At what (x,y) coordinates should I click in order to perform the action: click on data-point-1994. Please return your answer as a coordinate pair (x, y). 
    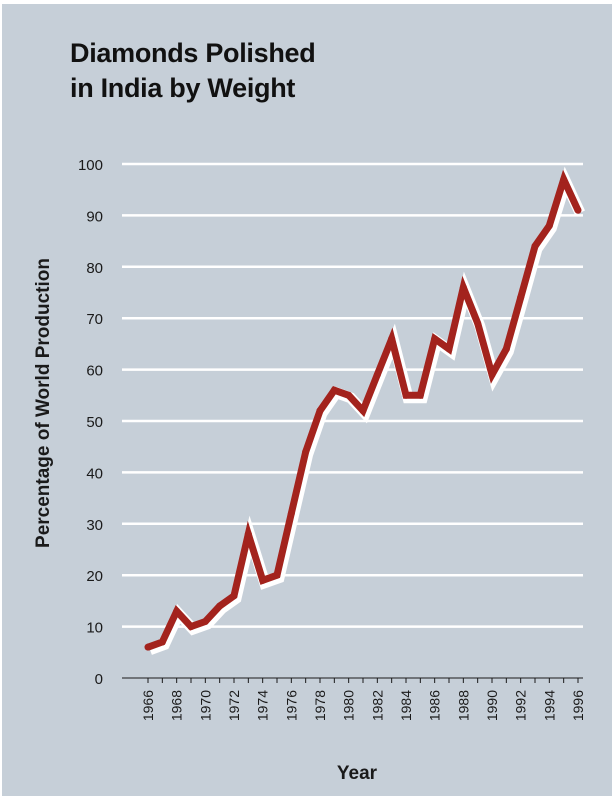
    Looking at the image, I should click on (549, 226).